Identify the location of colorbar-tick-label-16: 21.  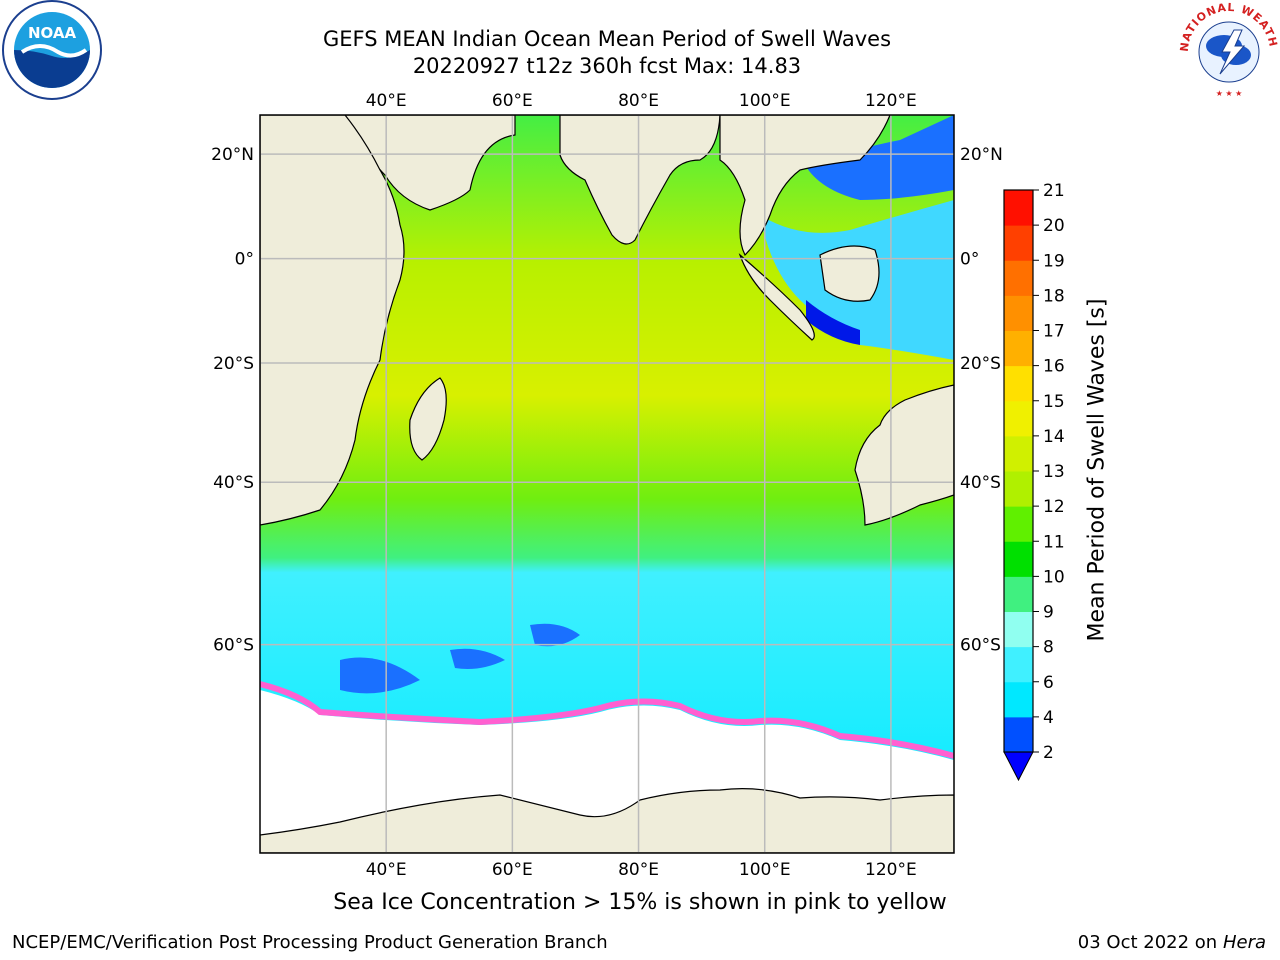
(1054, 191).